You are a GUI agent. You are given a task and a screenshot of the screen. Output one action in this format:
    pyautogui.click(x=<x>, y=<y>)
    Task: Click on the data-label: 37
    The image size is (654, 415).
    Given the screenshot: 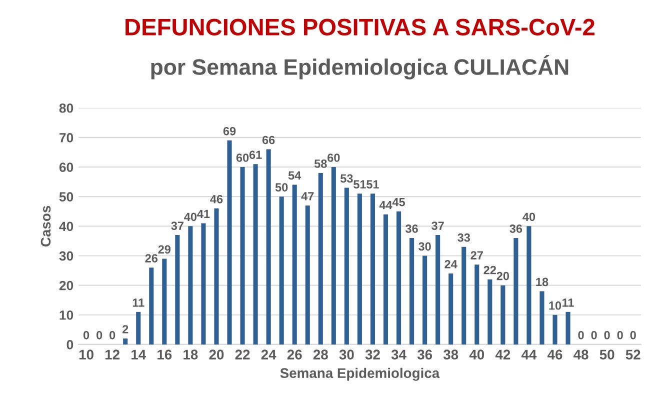 What is the action you would take?
    pyautogui.click(x=438, y=226)
    